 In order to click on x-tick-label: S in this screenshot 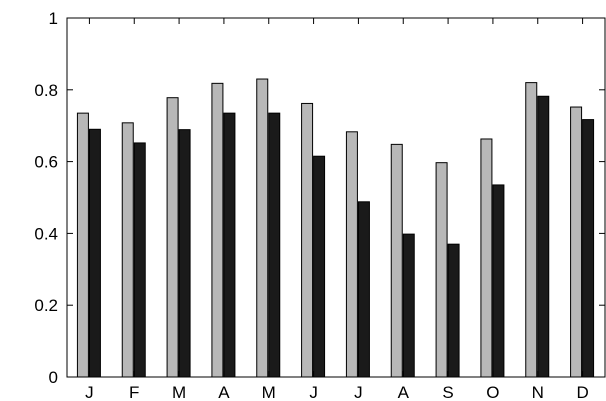, I will do `click(447, 392)`.